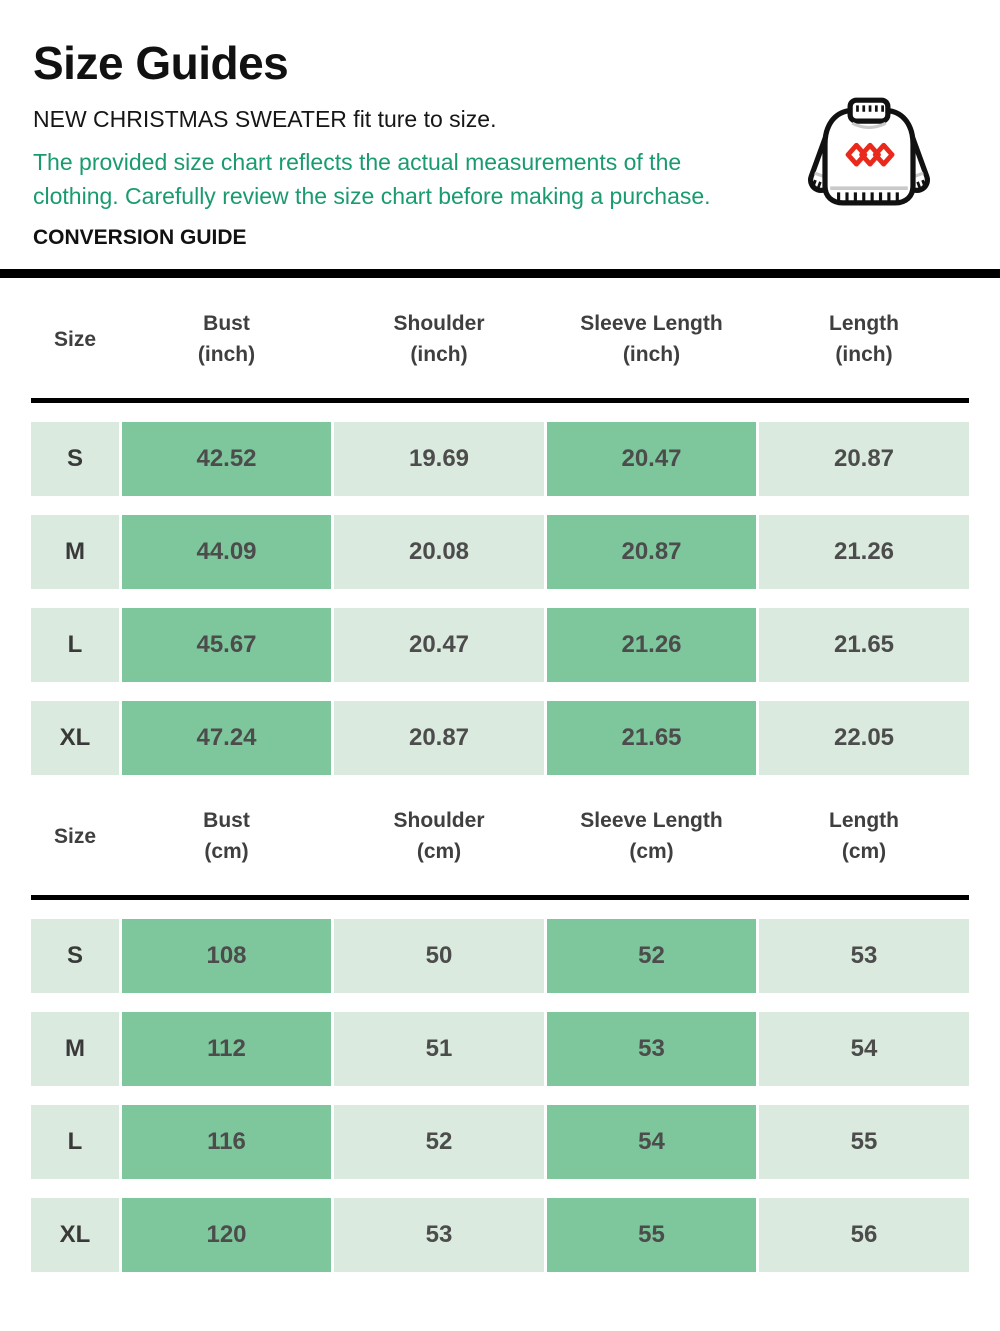 This screenshot has width=1000, height=1331. I want to click on table-row-s: S 42.52 19.69 20.47 20.87, so click(500, 459).